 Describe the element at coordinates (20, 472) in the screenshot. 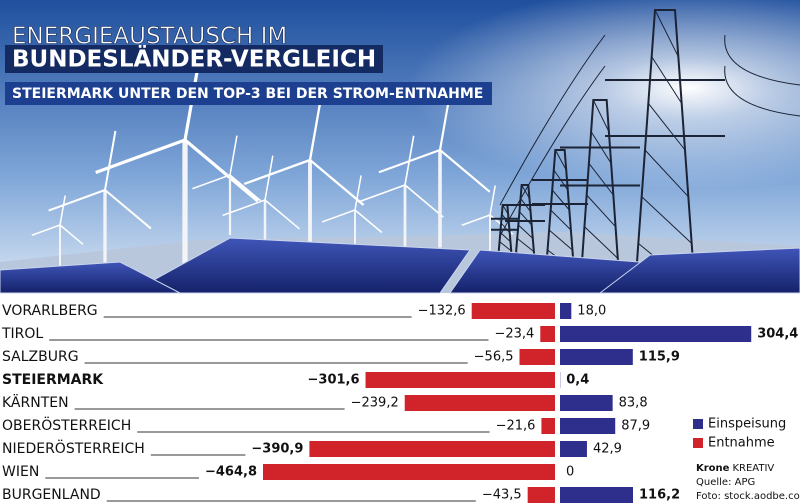

I see `category-label: WIEN` at that location.